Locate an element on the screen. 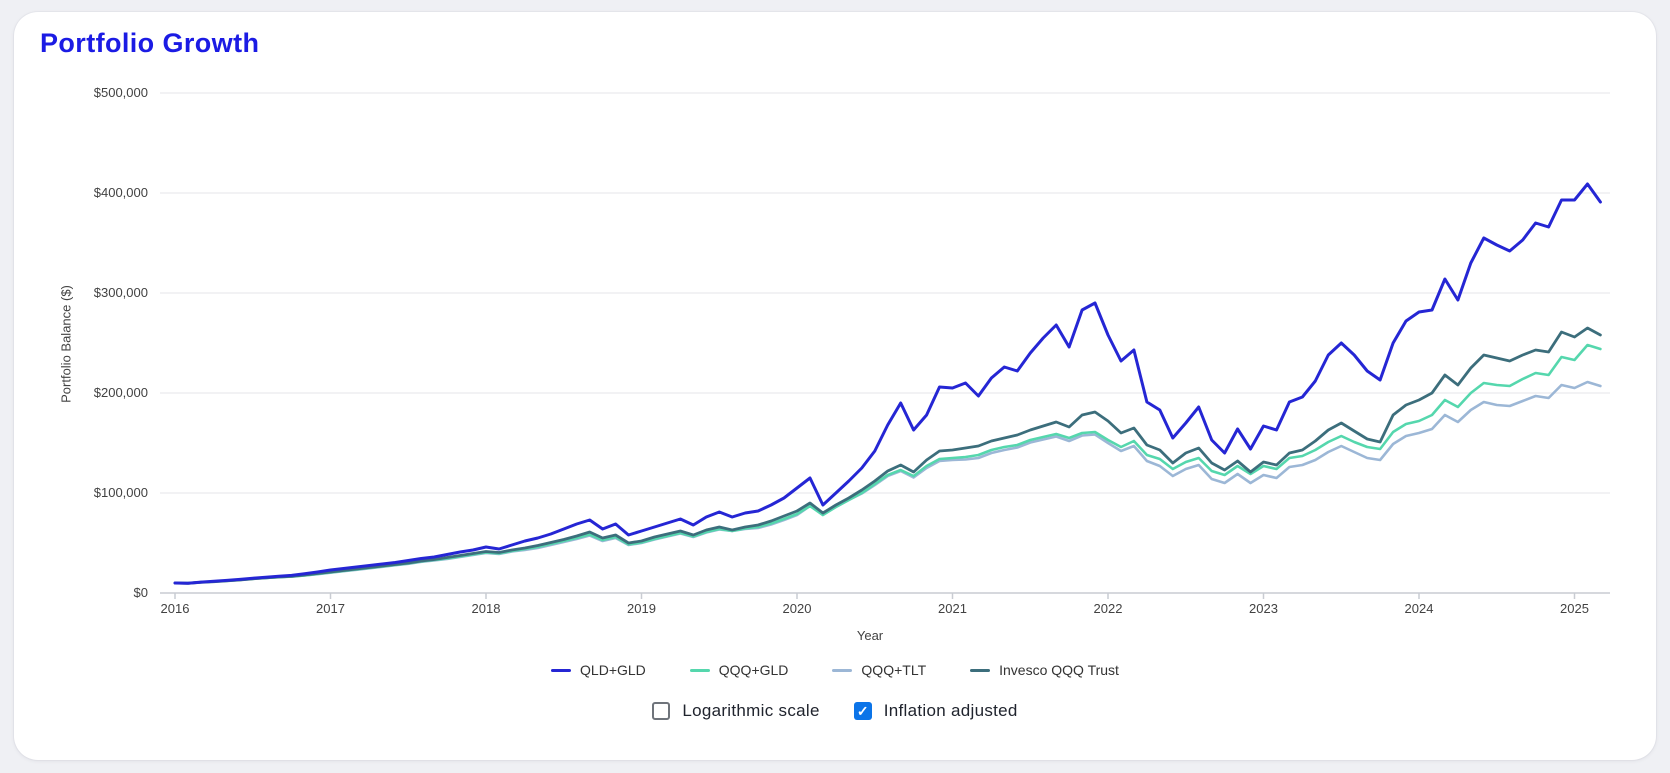 The image size is (1670, 773). y-tick-label: $200,000 is located at coordinates (120, 392).